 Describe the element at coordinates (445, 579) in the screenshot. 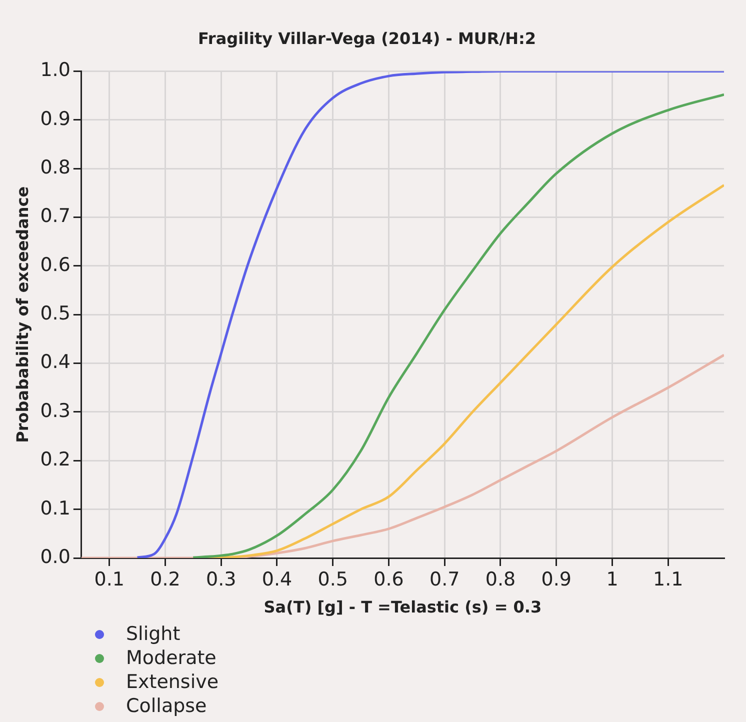

I see `x-tick-label: 0.7` at that location.